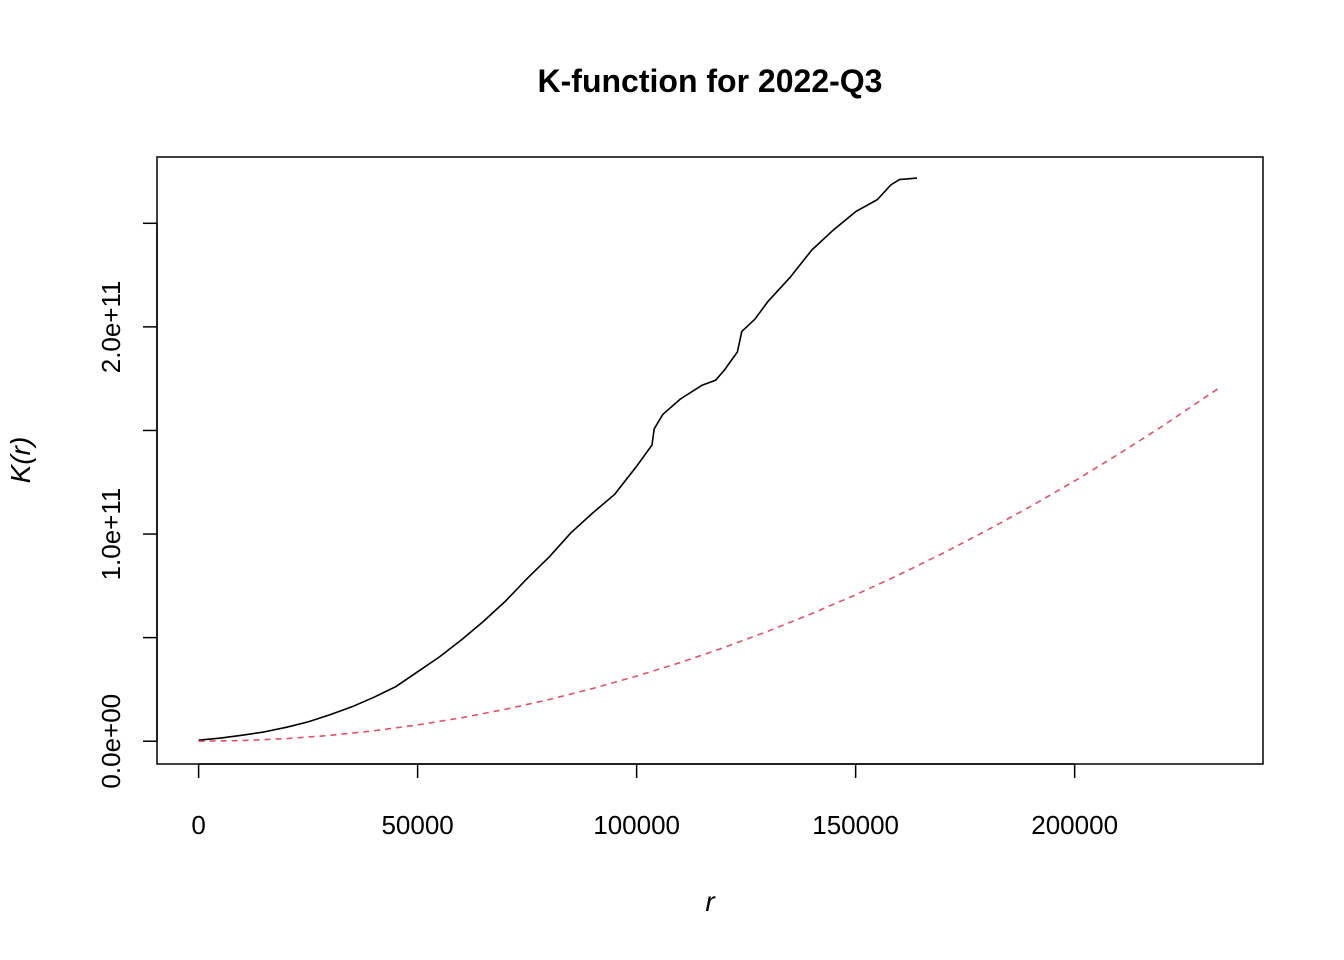 This screenshot has height=960, width=1344. I want to click on y-axis: 0.0e+00 1.0e+11 2.0e+11, so click(127, 505).